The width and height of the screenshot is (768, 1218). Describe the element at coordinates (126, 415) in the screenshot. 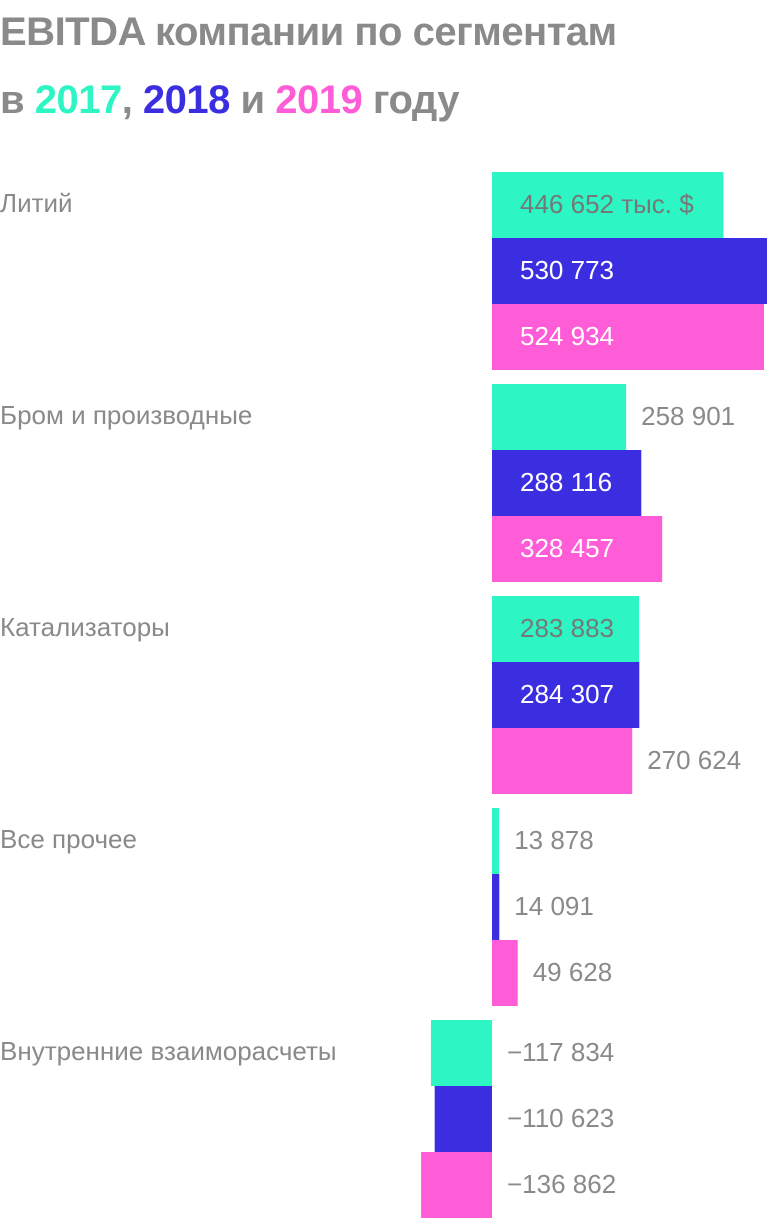

I see `category-label: Бром и производные` at that location.